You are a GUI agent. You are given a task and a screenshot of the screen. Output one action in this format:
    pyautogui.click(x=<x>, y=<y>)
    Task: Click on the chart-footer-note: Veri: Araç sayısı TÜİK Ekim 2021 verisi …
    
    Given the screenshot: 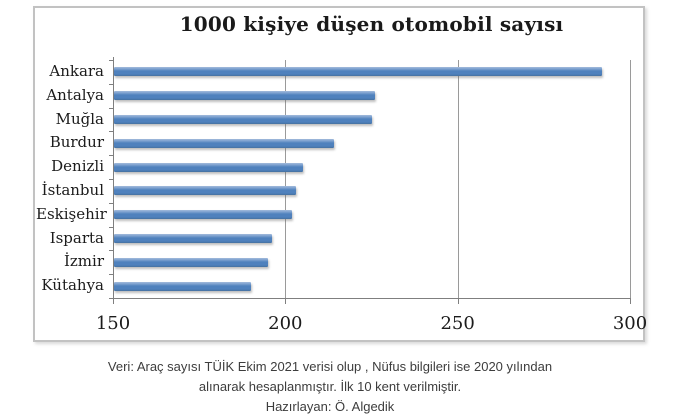 What is the action you would take?
    pyautogui.click(x=330, y=387)
    